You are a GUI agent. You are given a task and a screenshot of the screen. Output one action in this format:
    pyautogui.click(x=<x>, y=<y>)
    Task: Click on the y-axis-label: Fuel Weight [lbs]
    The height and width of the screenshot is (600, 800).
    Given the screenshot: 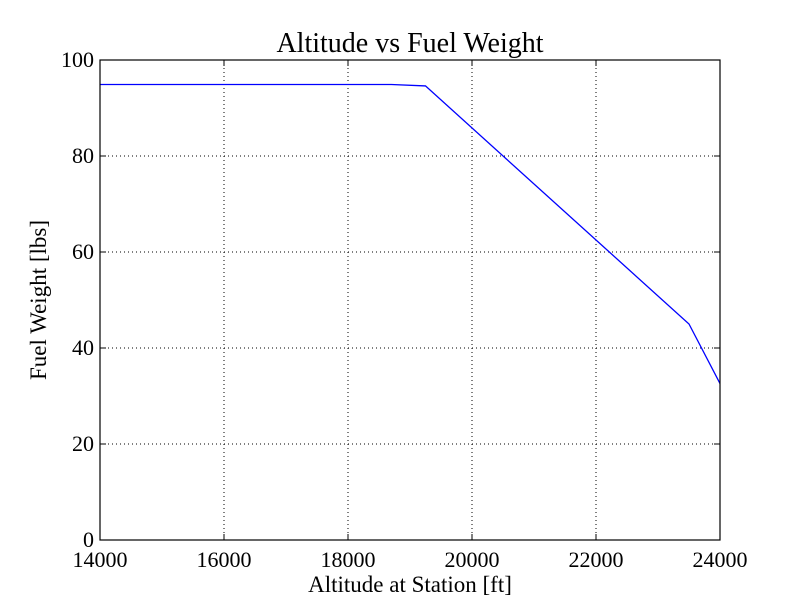 What is the action you would take?
    pyautogui.click(x=38, y=300)
    